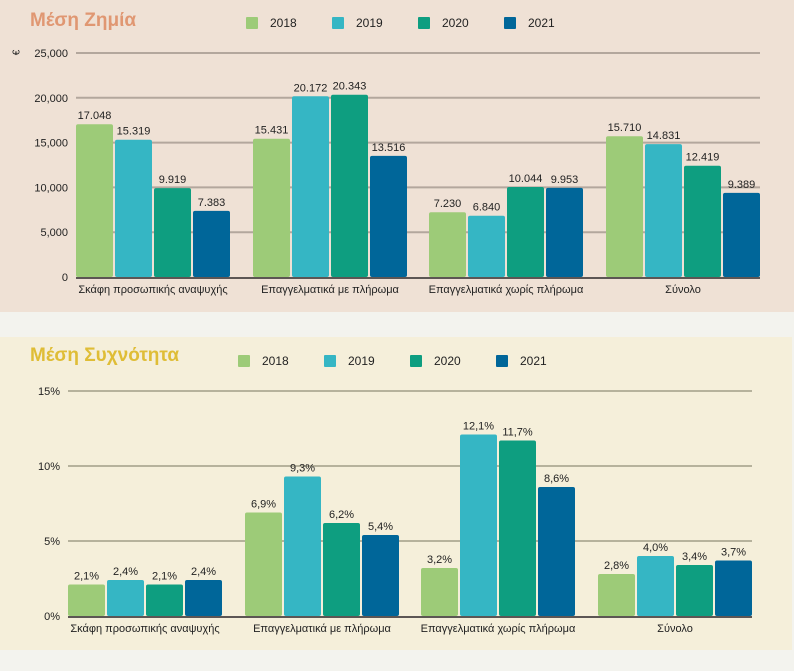  What do you see at coordinates (49, 392) in the screenshot?
I see `y-tick-label: 15%` at bounding box center [49, 392].